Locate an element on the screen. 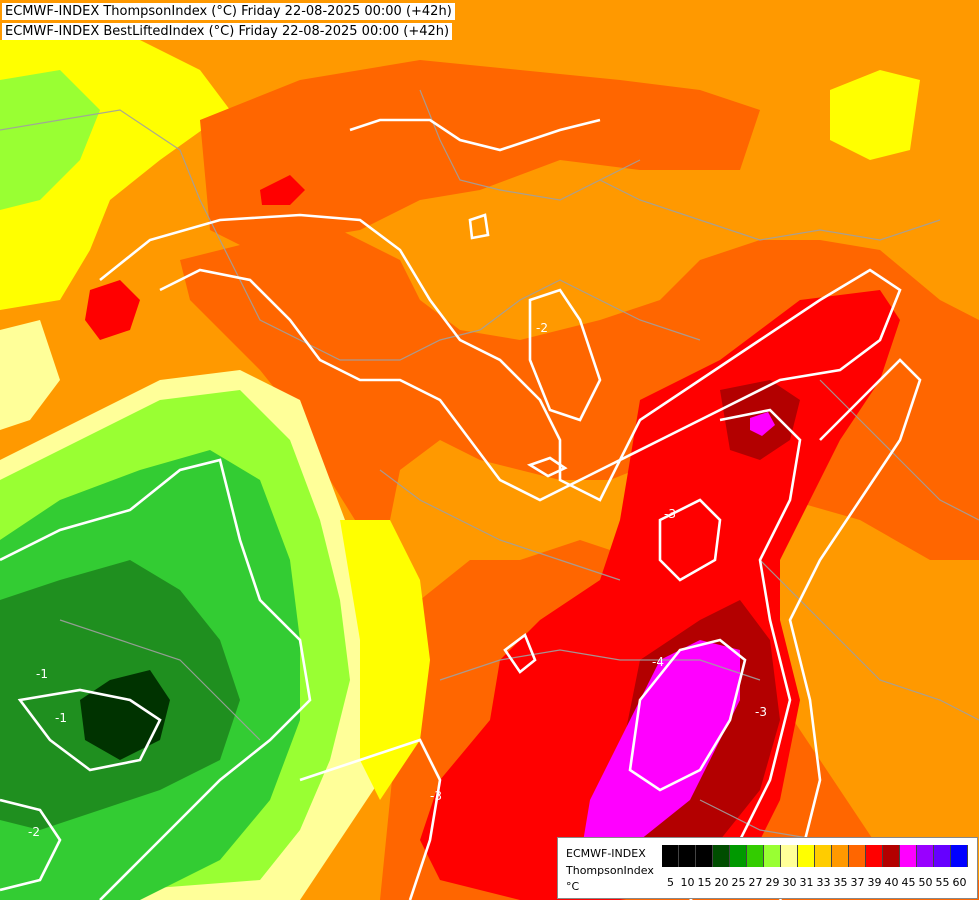 The height and width of the screenshot is (900, 979). legend-tick-label: 15 is located at coordinates (704, 882).